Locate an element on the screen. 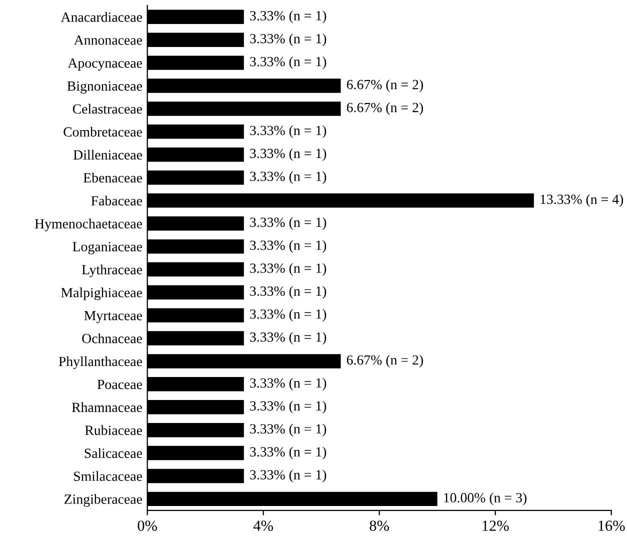 Image resolution: width=627 pixels, height=543 pixels. y-tick-label: Smilacaceae is located at coordinates (108, 476).